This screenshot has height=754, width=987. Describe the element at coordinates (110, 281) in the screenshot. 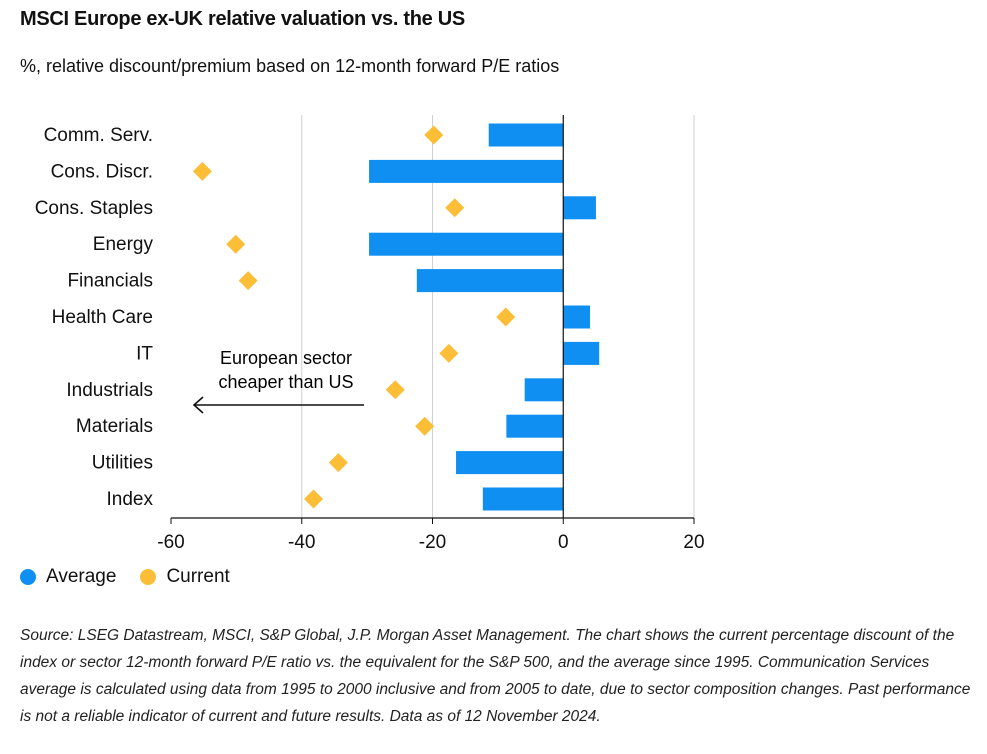

I see `category-label: Financials` at that location.